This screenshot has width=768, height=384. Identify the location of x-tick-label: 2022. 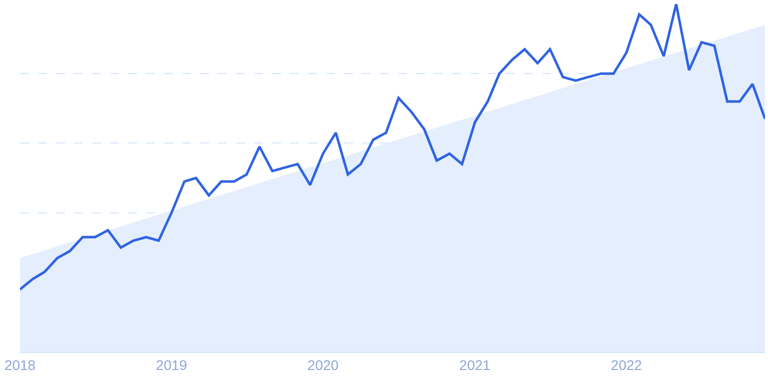
(626, 364).